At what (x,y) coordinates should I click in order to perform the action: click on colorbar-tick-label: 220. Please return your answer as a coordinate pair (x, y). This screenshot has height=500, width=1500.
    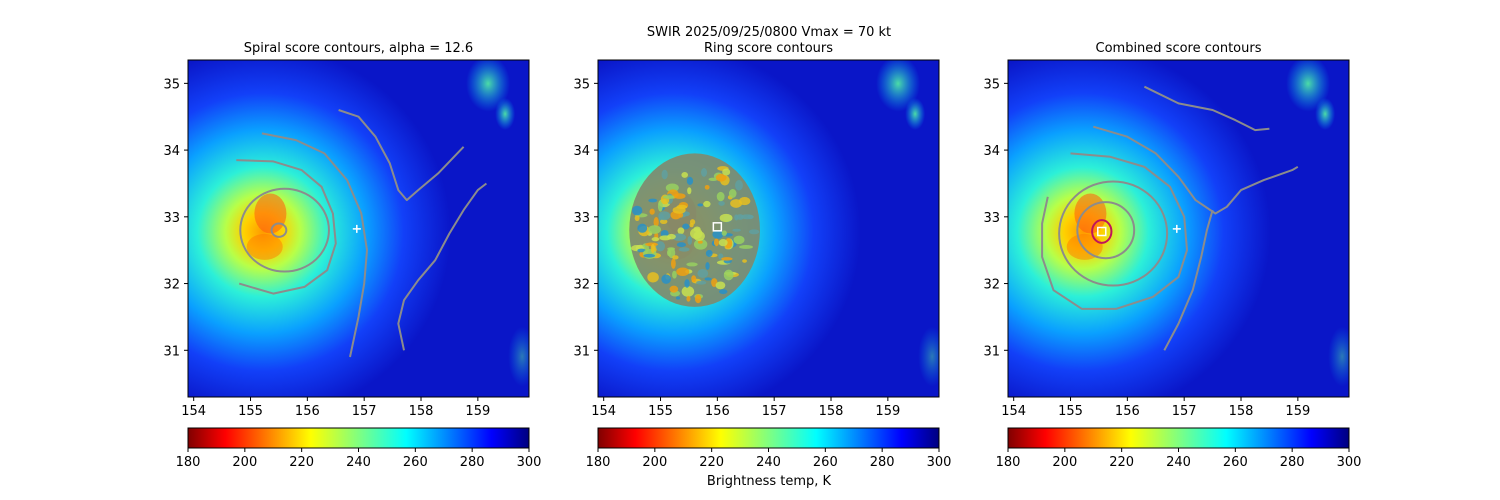
    Looking at the image, I should click on (711, 462).